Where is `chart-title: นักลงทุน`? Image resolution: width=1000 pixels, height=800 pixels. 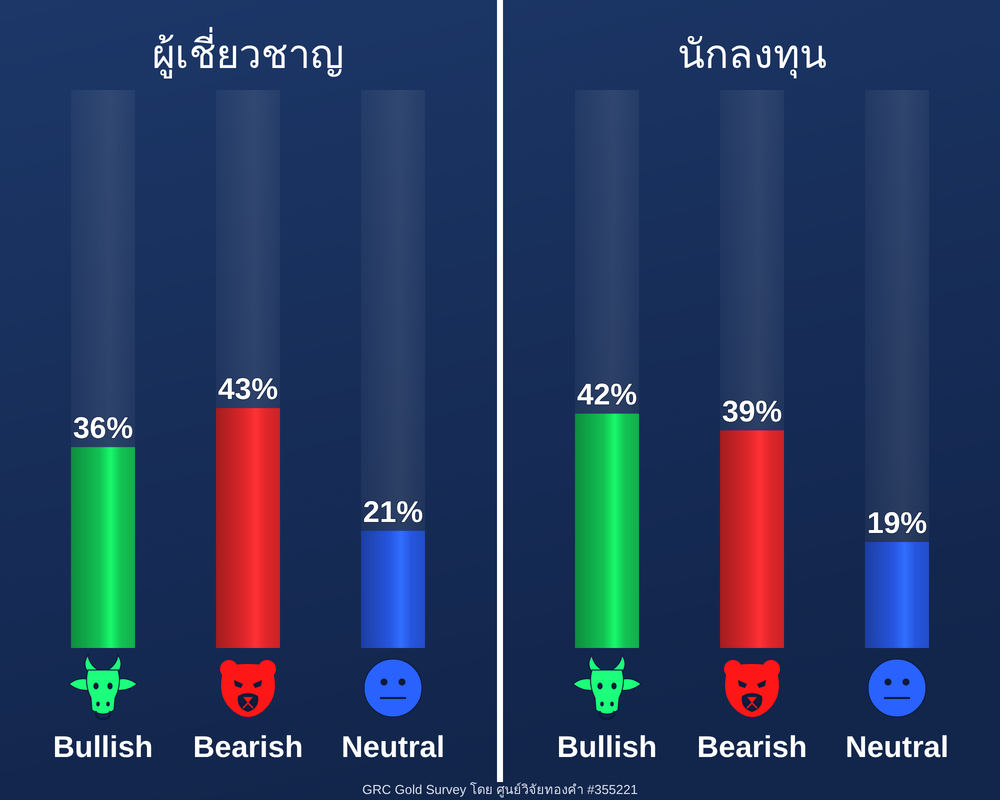
chart-title: นักลงทุน is located at coordinates (752, 56).